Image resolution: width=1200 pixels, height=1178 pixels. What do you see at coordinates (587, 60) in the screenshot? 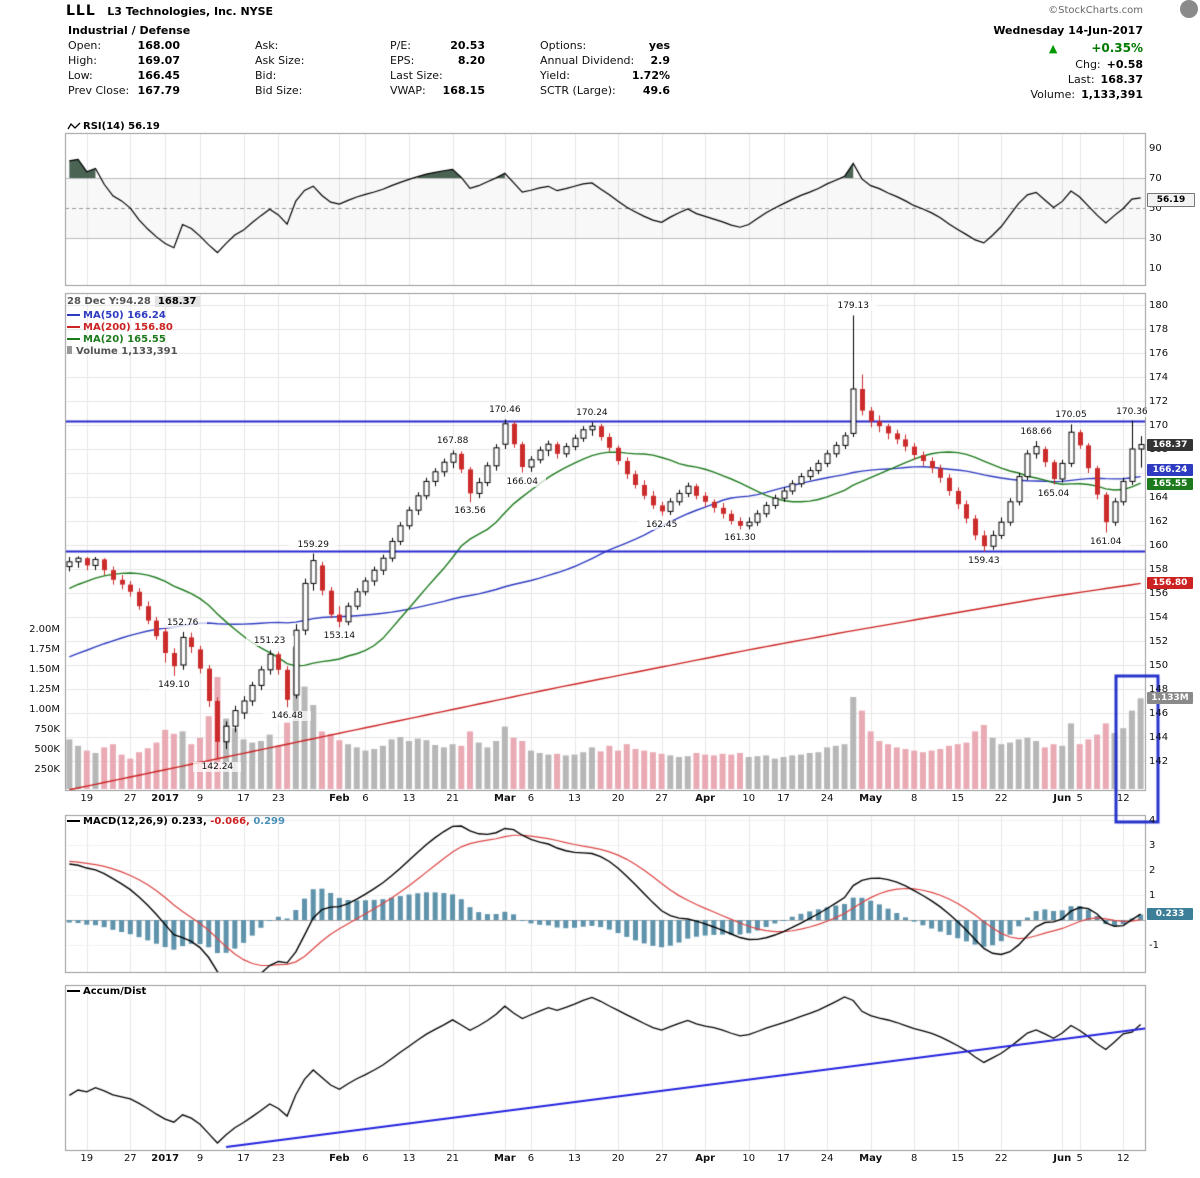
I see `field-label: Annual Dividend:` at bounding box center [587, 60].